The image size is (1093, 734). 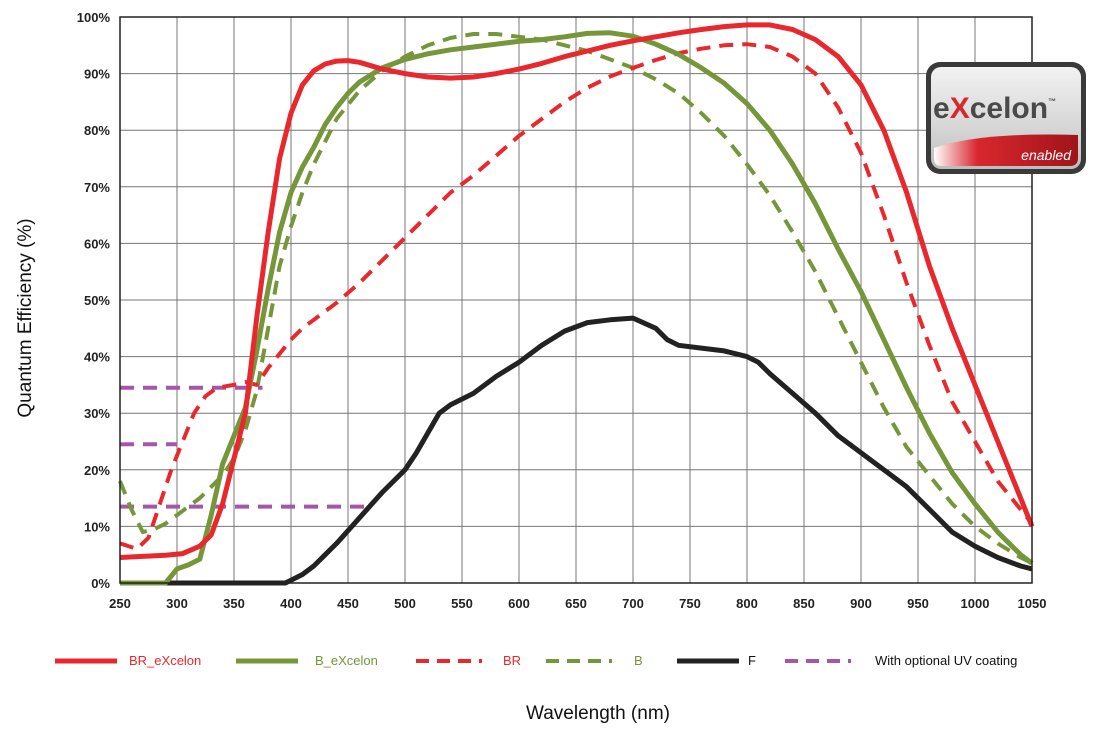 I want to click on y-axis-title: Quantum Efficiency (%), so click(x=25, y=317).